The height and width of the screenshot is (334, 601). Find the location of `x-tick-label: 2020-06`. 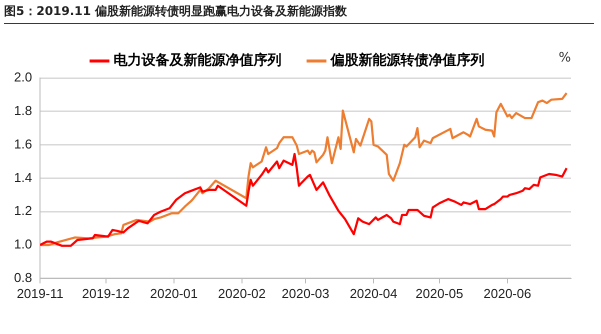

x-tick-label: 2020-06 is located at coordinates (508, 293).